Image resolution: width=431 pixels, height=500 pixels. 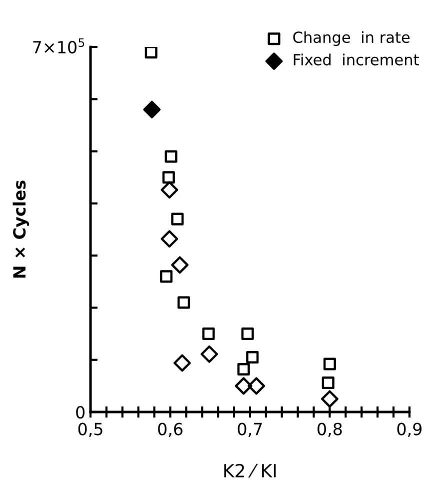 I want to click on y-axis-title: N × Cycles, so click(x=21, y=229).